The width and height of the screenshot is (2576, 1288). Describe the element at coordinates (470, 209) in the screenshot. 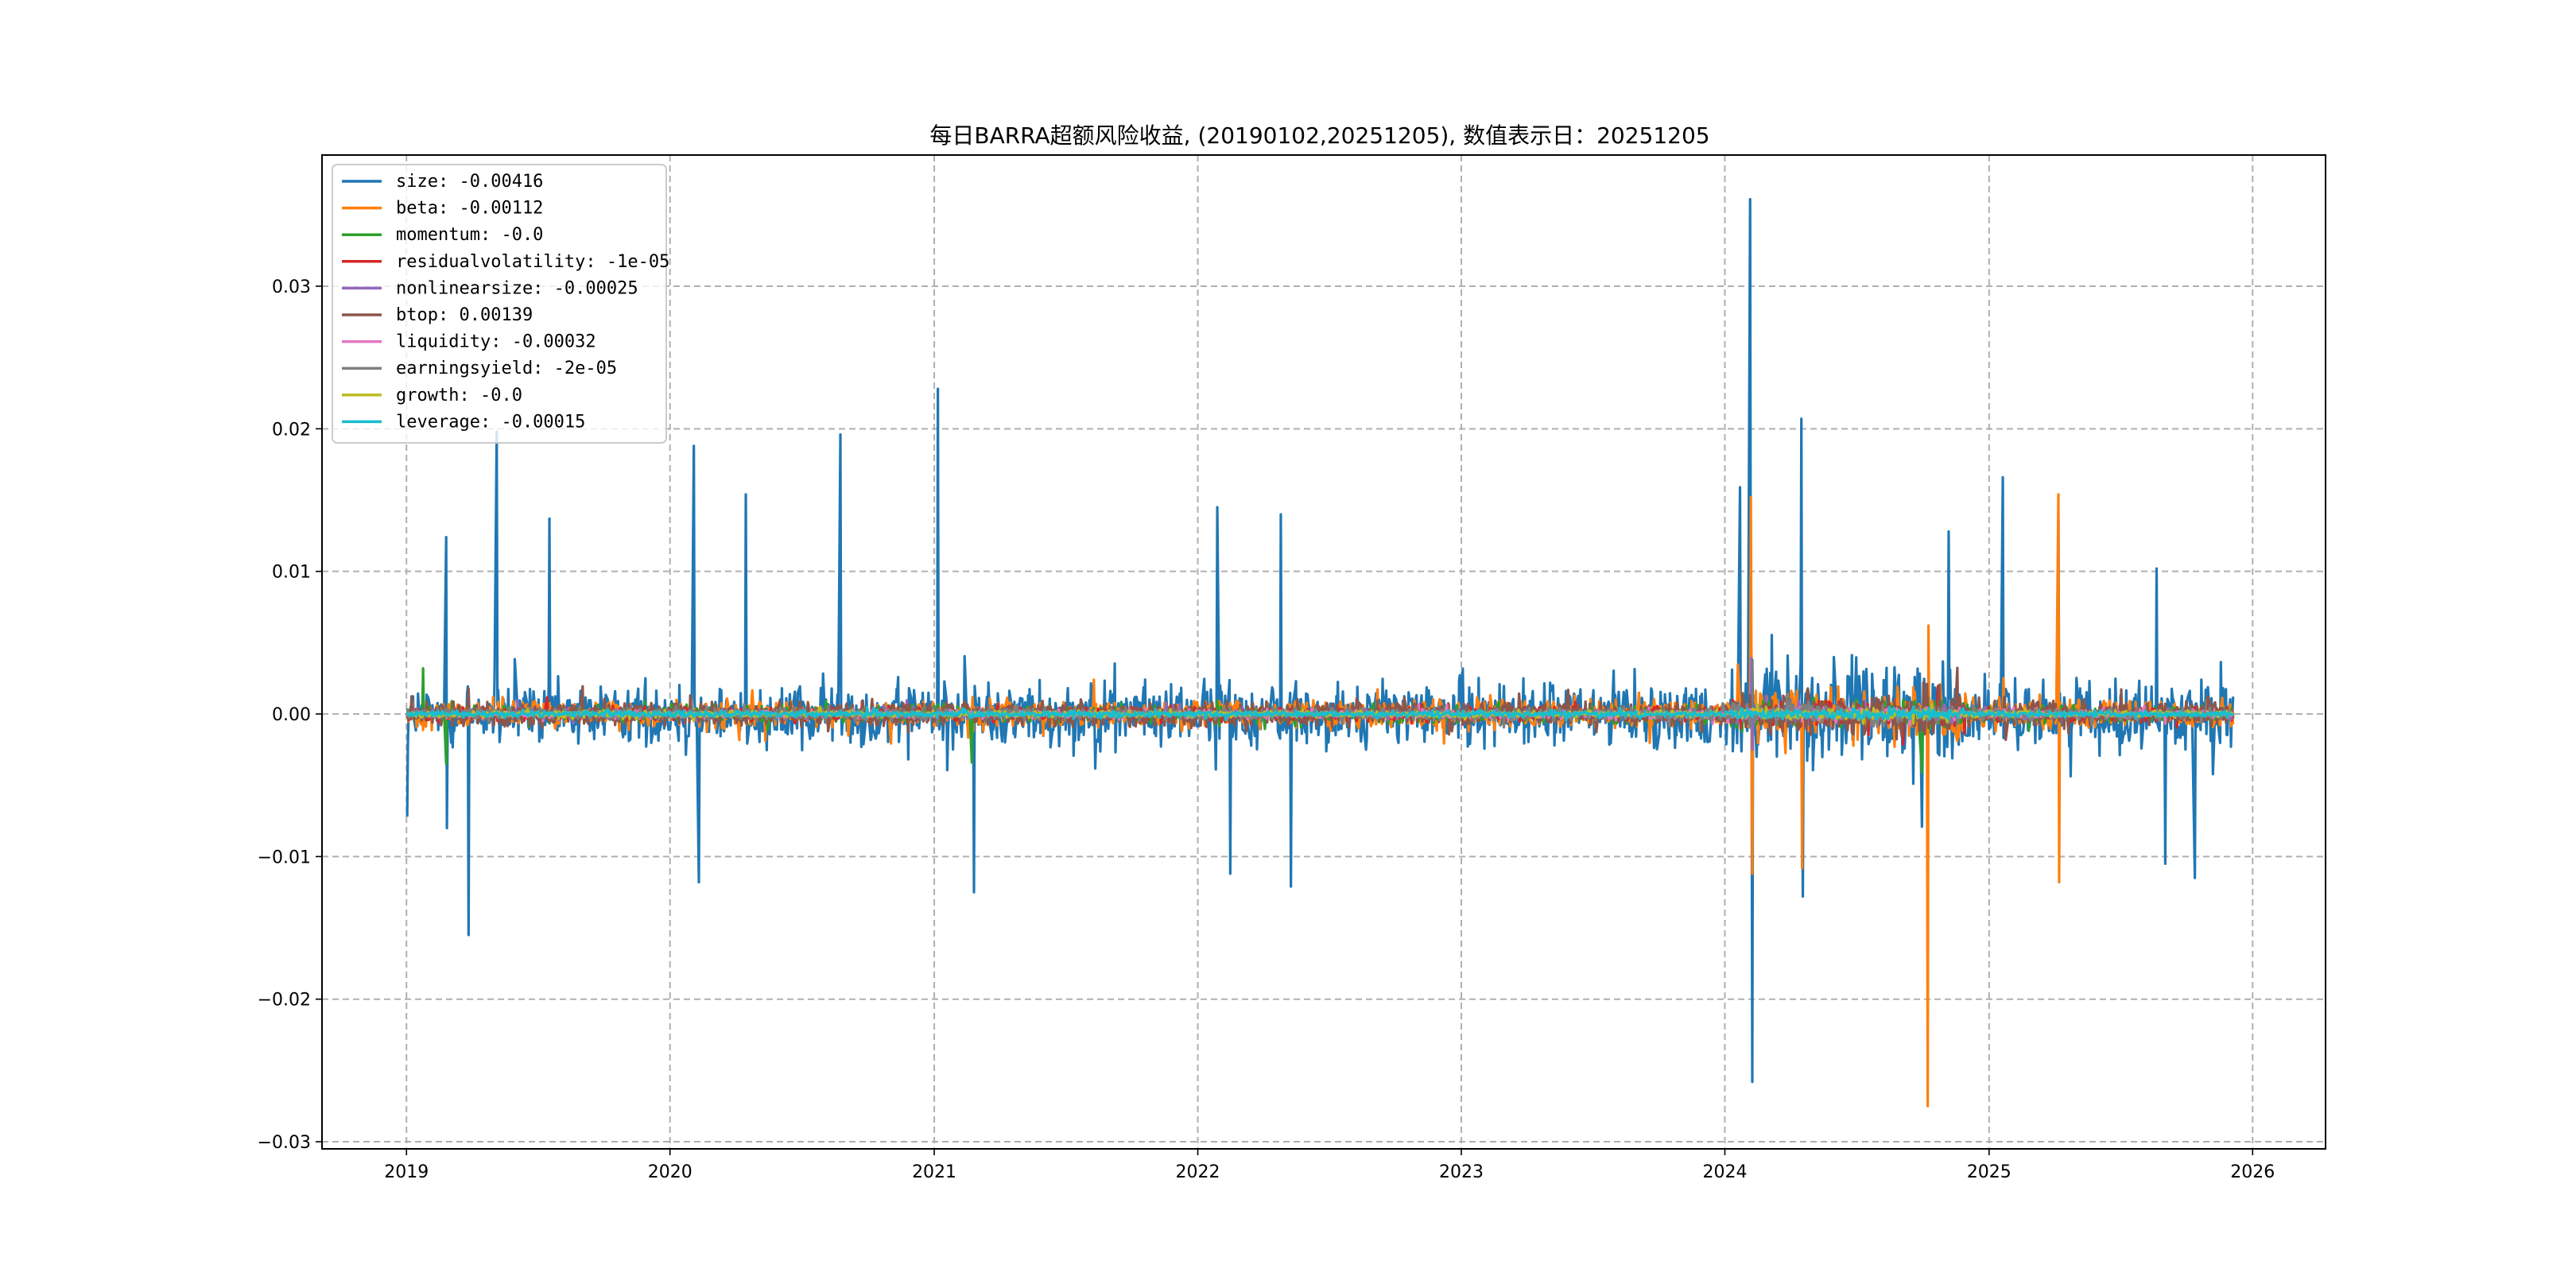

I see `legend-entry: beta: -0.00112` at that location.